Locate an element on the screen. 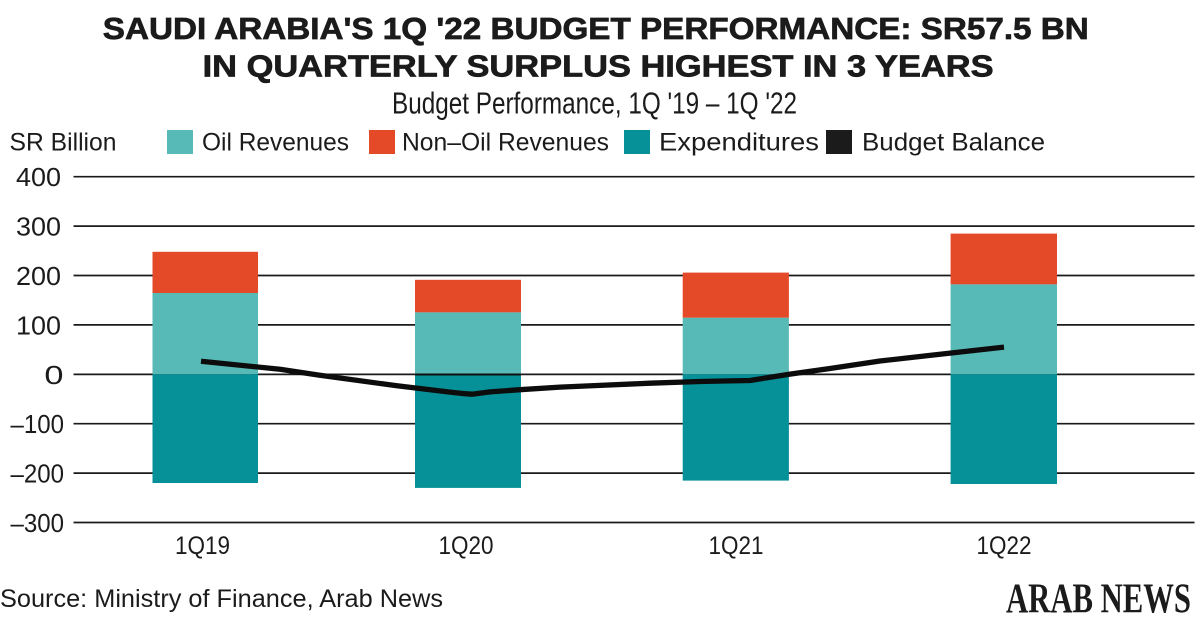 The height and width of the screenshot is (619, 1200). svg-text: Expenditures is located at coordinates (739, 142).